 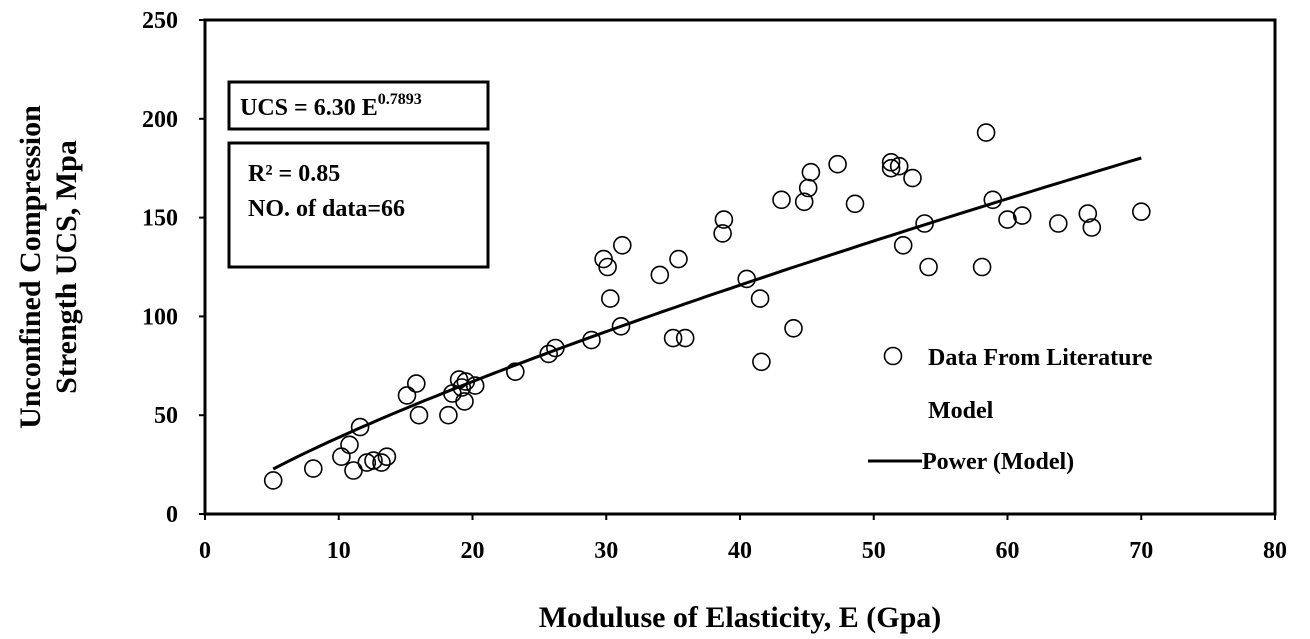 I want to click on y-tick-label: 200, so click(x=160, y=120).